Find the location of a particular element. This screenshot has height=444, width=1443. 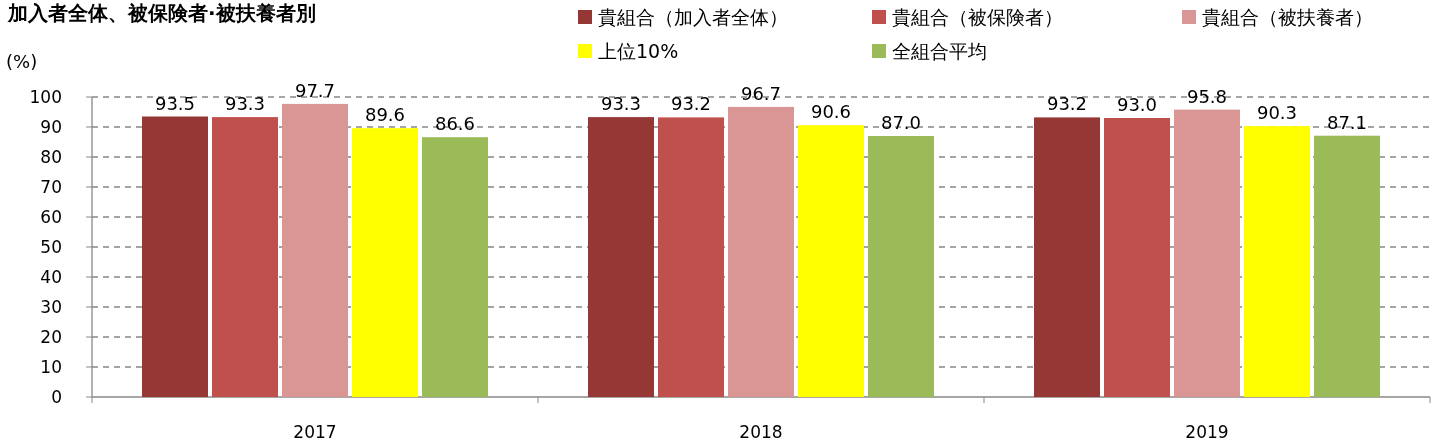

data-label: 95.8 is located at coordinates (1207, 96).